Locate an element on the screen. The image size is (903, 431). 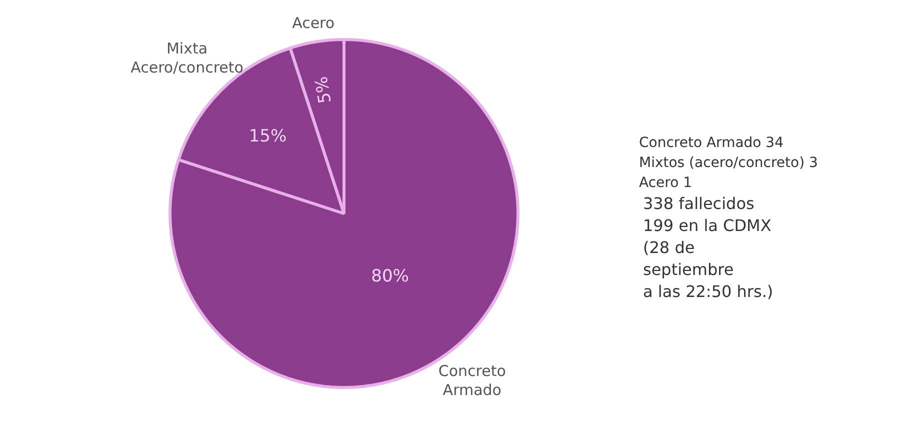
slice-label: Mixta Acero/concreto is located at coordinates (187, 58).